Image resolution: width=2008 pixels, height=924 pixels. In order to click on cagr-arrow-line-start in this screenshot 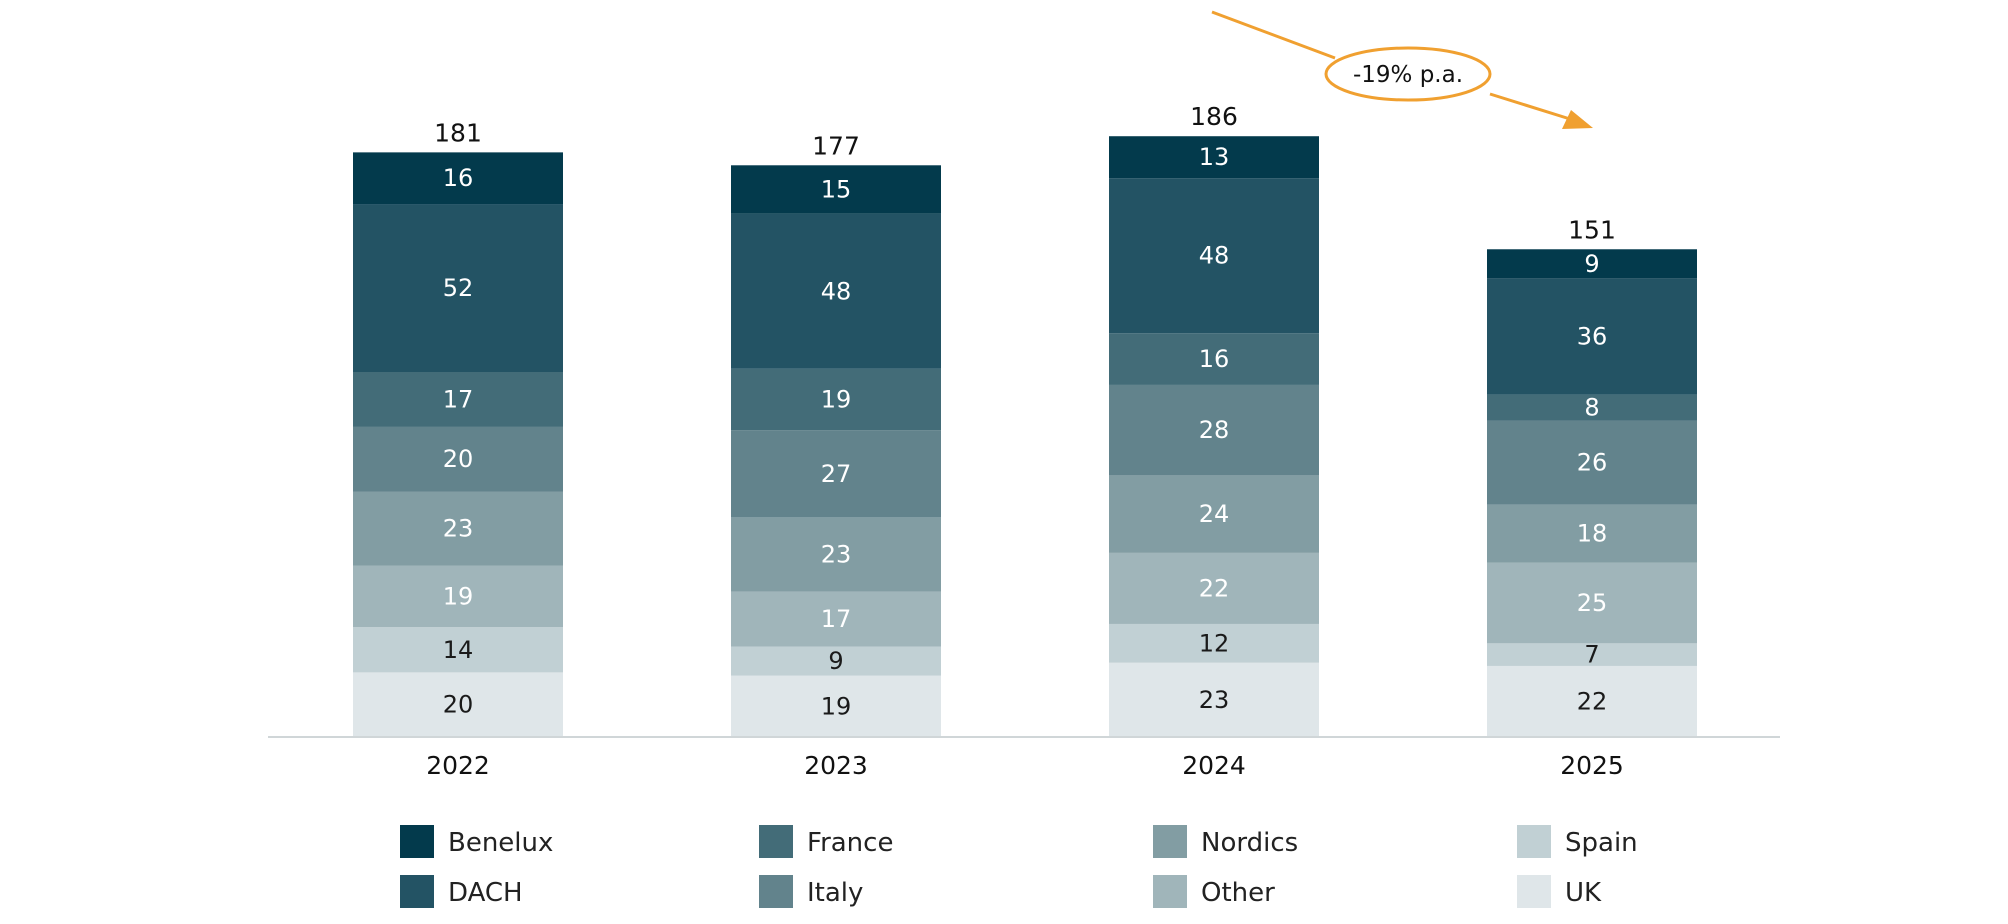, I will do `click(1273, 35)`.